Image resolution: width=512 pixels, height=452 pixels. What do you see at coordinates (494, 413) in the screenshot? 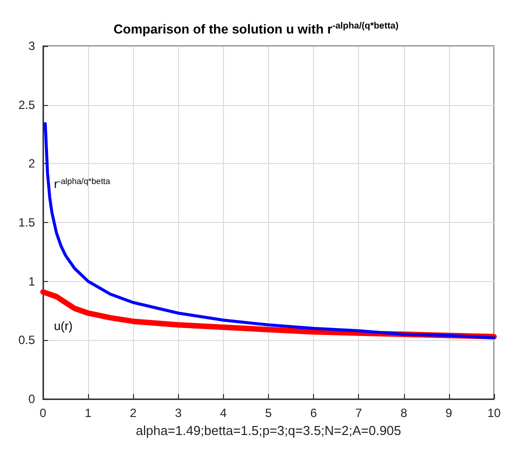
I see `x-tick-label: 10` at bounding box center [494, 413].